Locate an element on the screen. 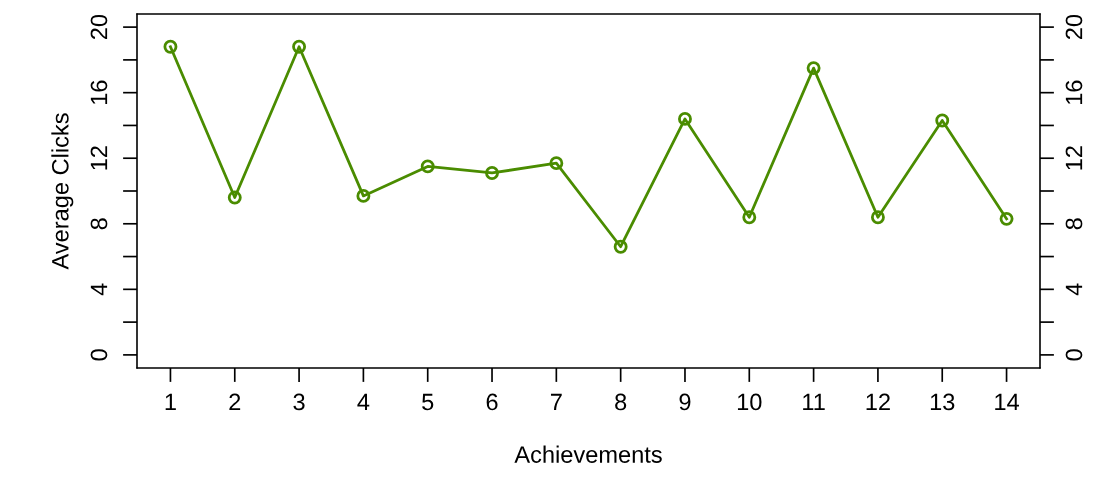 The width and height of the screenshot is (1116, 499). x-tick-label: 10 is located at coordinates (749, 402).